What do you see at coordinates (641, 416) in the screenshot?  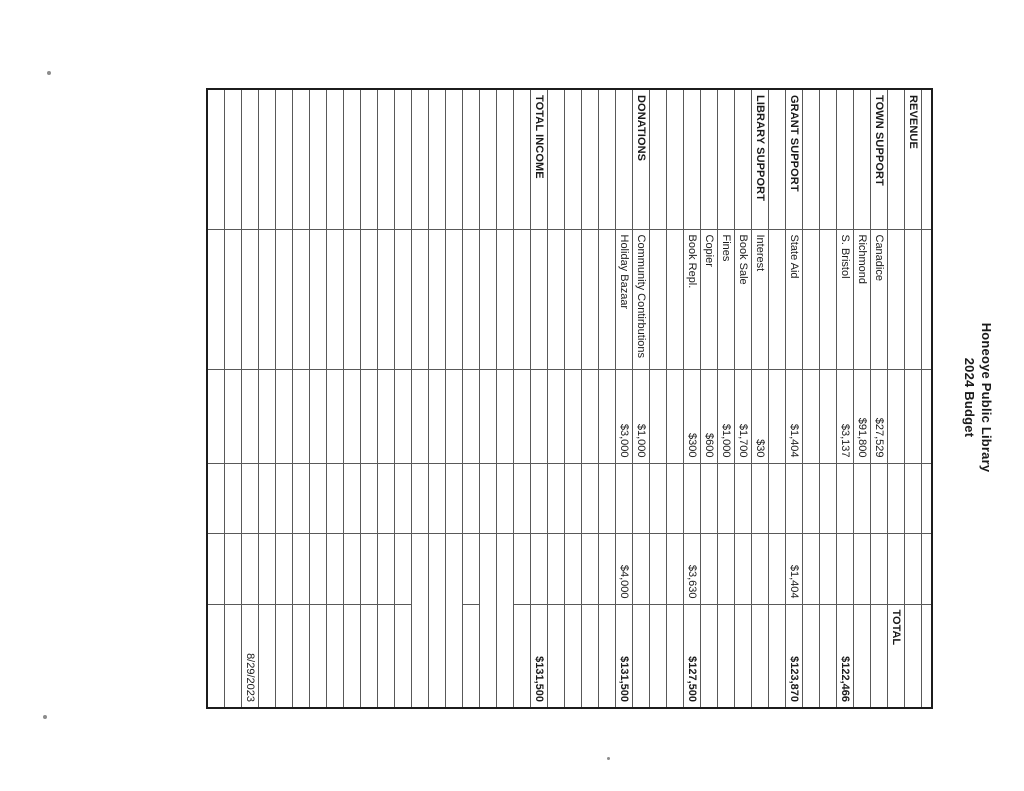 I see `table-cell: $1,000` at bounding box center [641, 416].